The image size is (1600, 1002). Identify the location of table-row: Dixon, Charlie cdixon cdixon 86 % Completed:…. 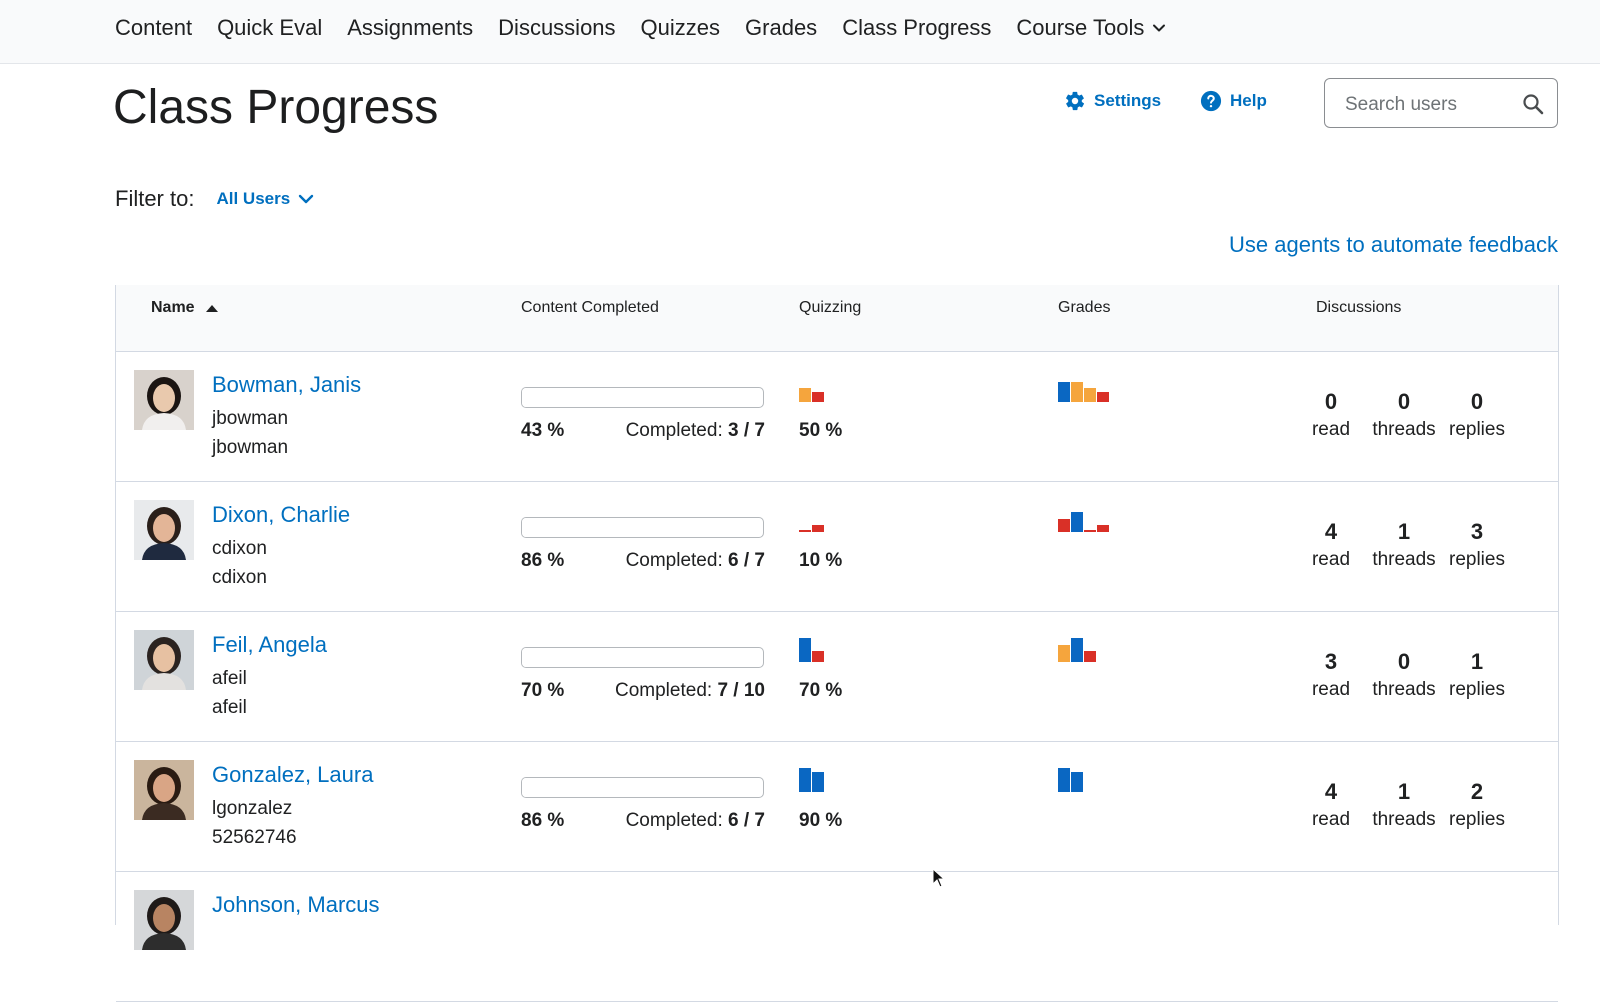
(837, 547).